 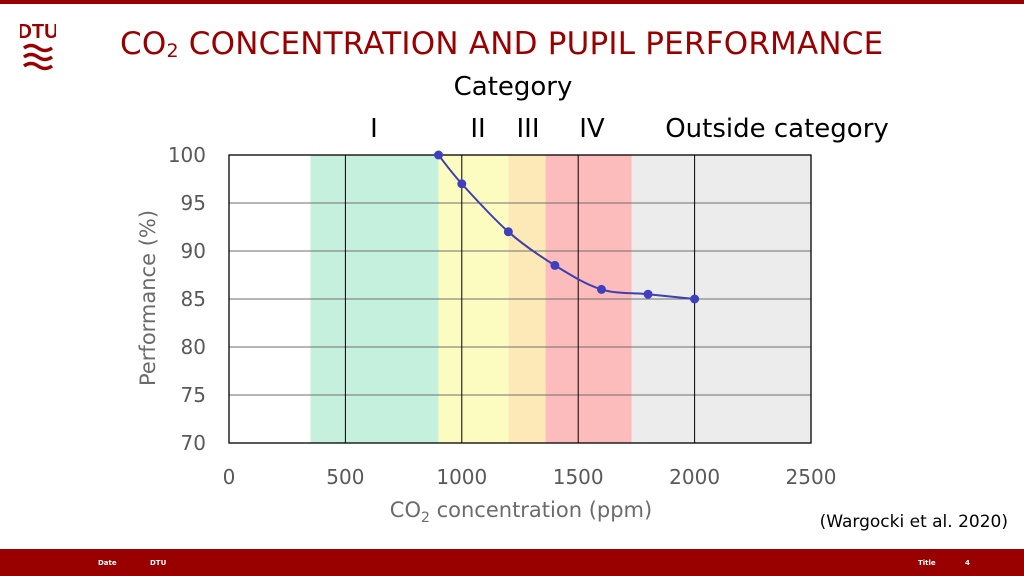 I want to click on category-label-iv: IV, so click(x=592, y=129).